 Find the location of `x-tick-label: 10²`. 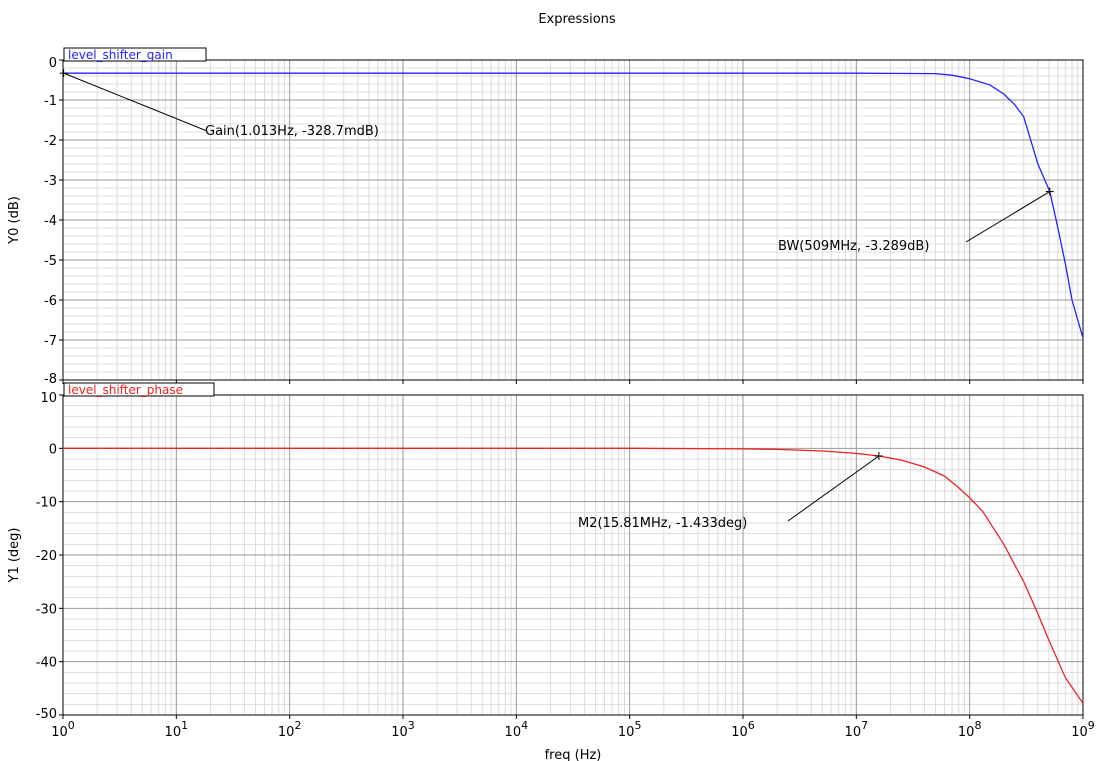

x-tick-label: 10² is located at coordinates (290, 729).